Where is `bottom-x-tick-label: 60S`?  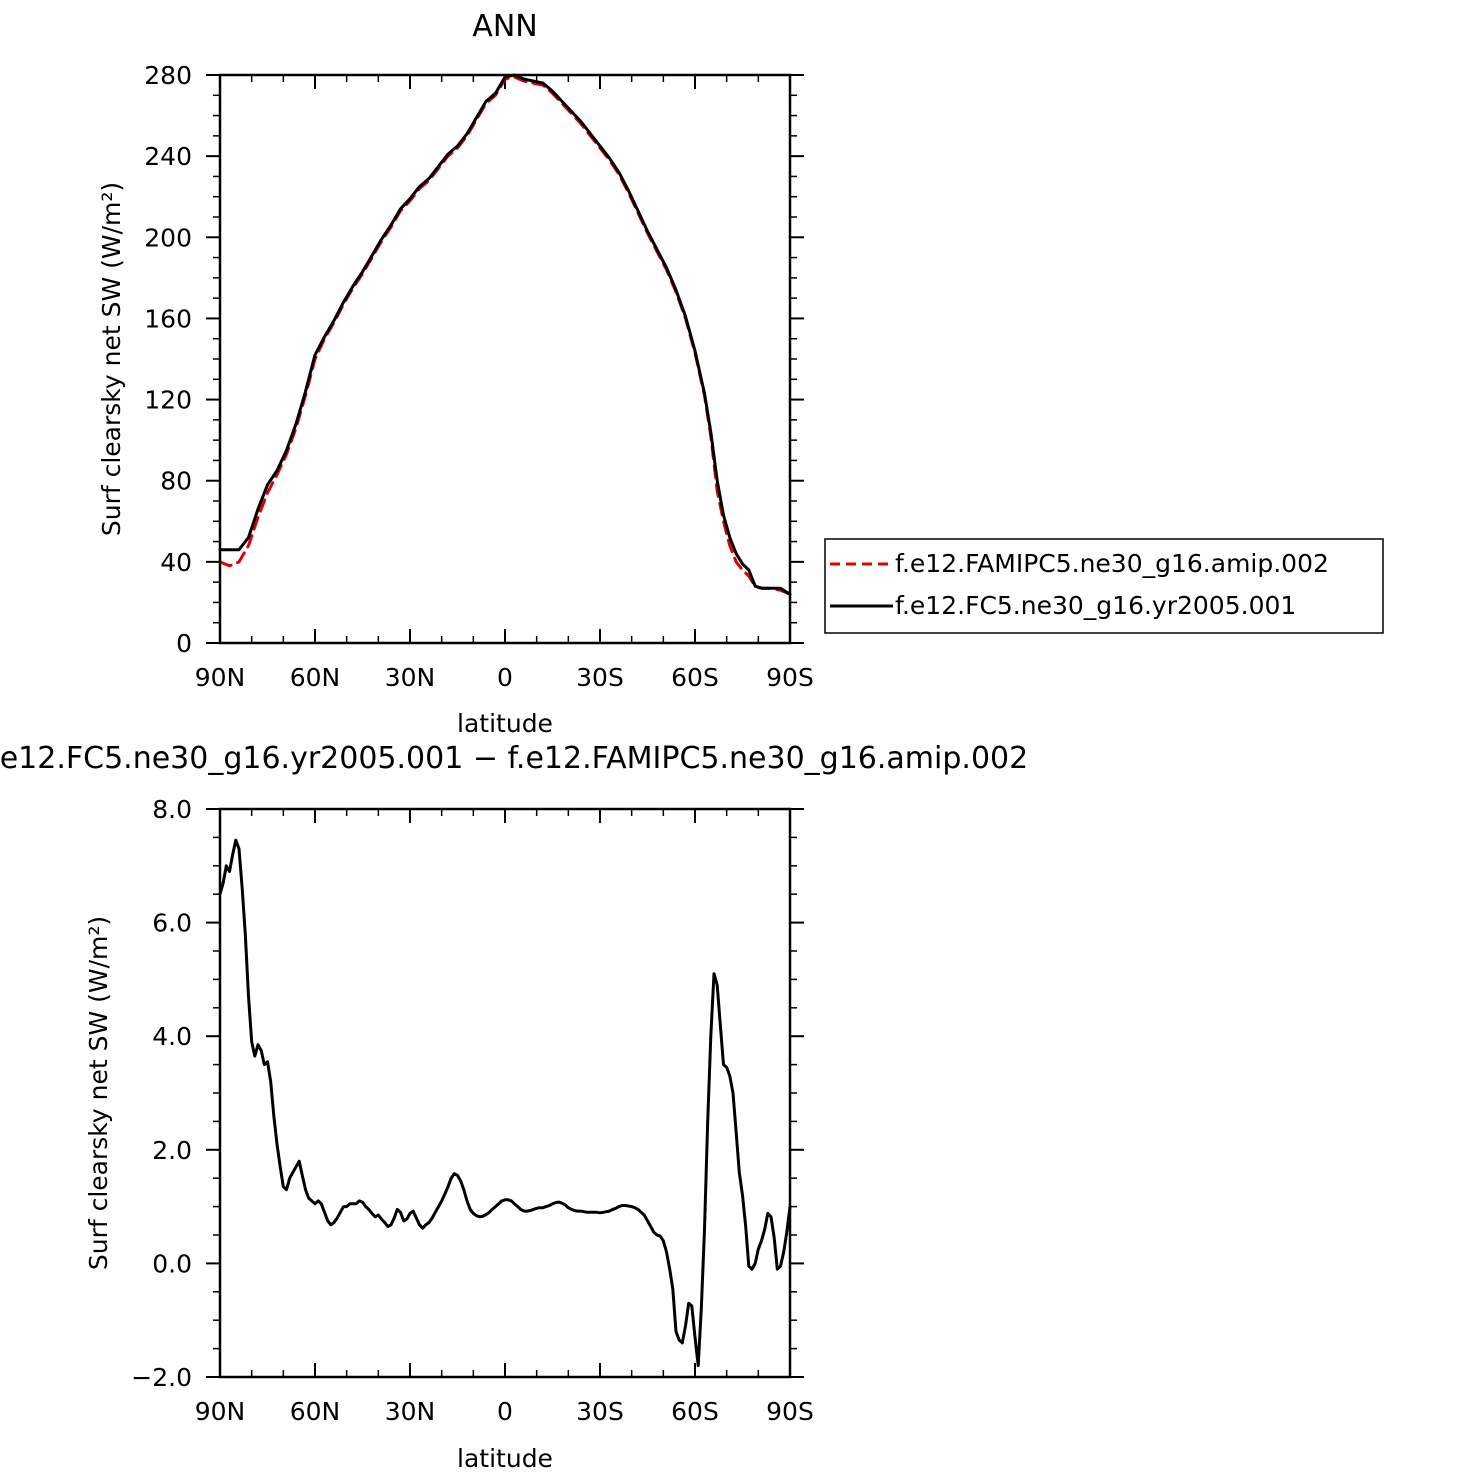
bottom-x-tick-label: 60S is located at coordinates (695, 1411).